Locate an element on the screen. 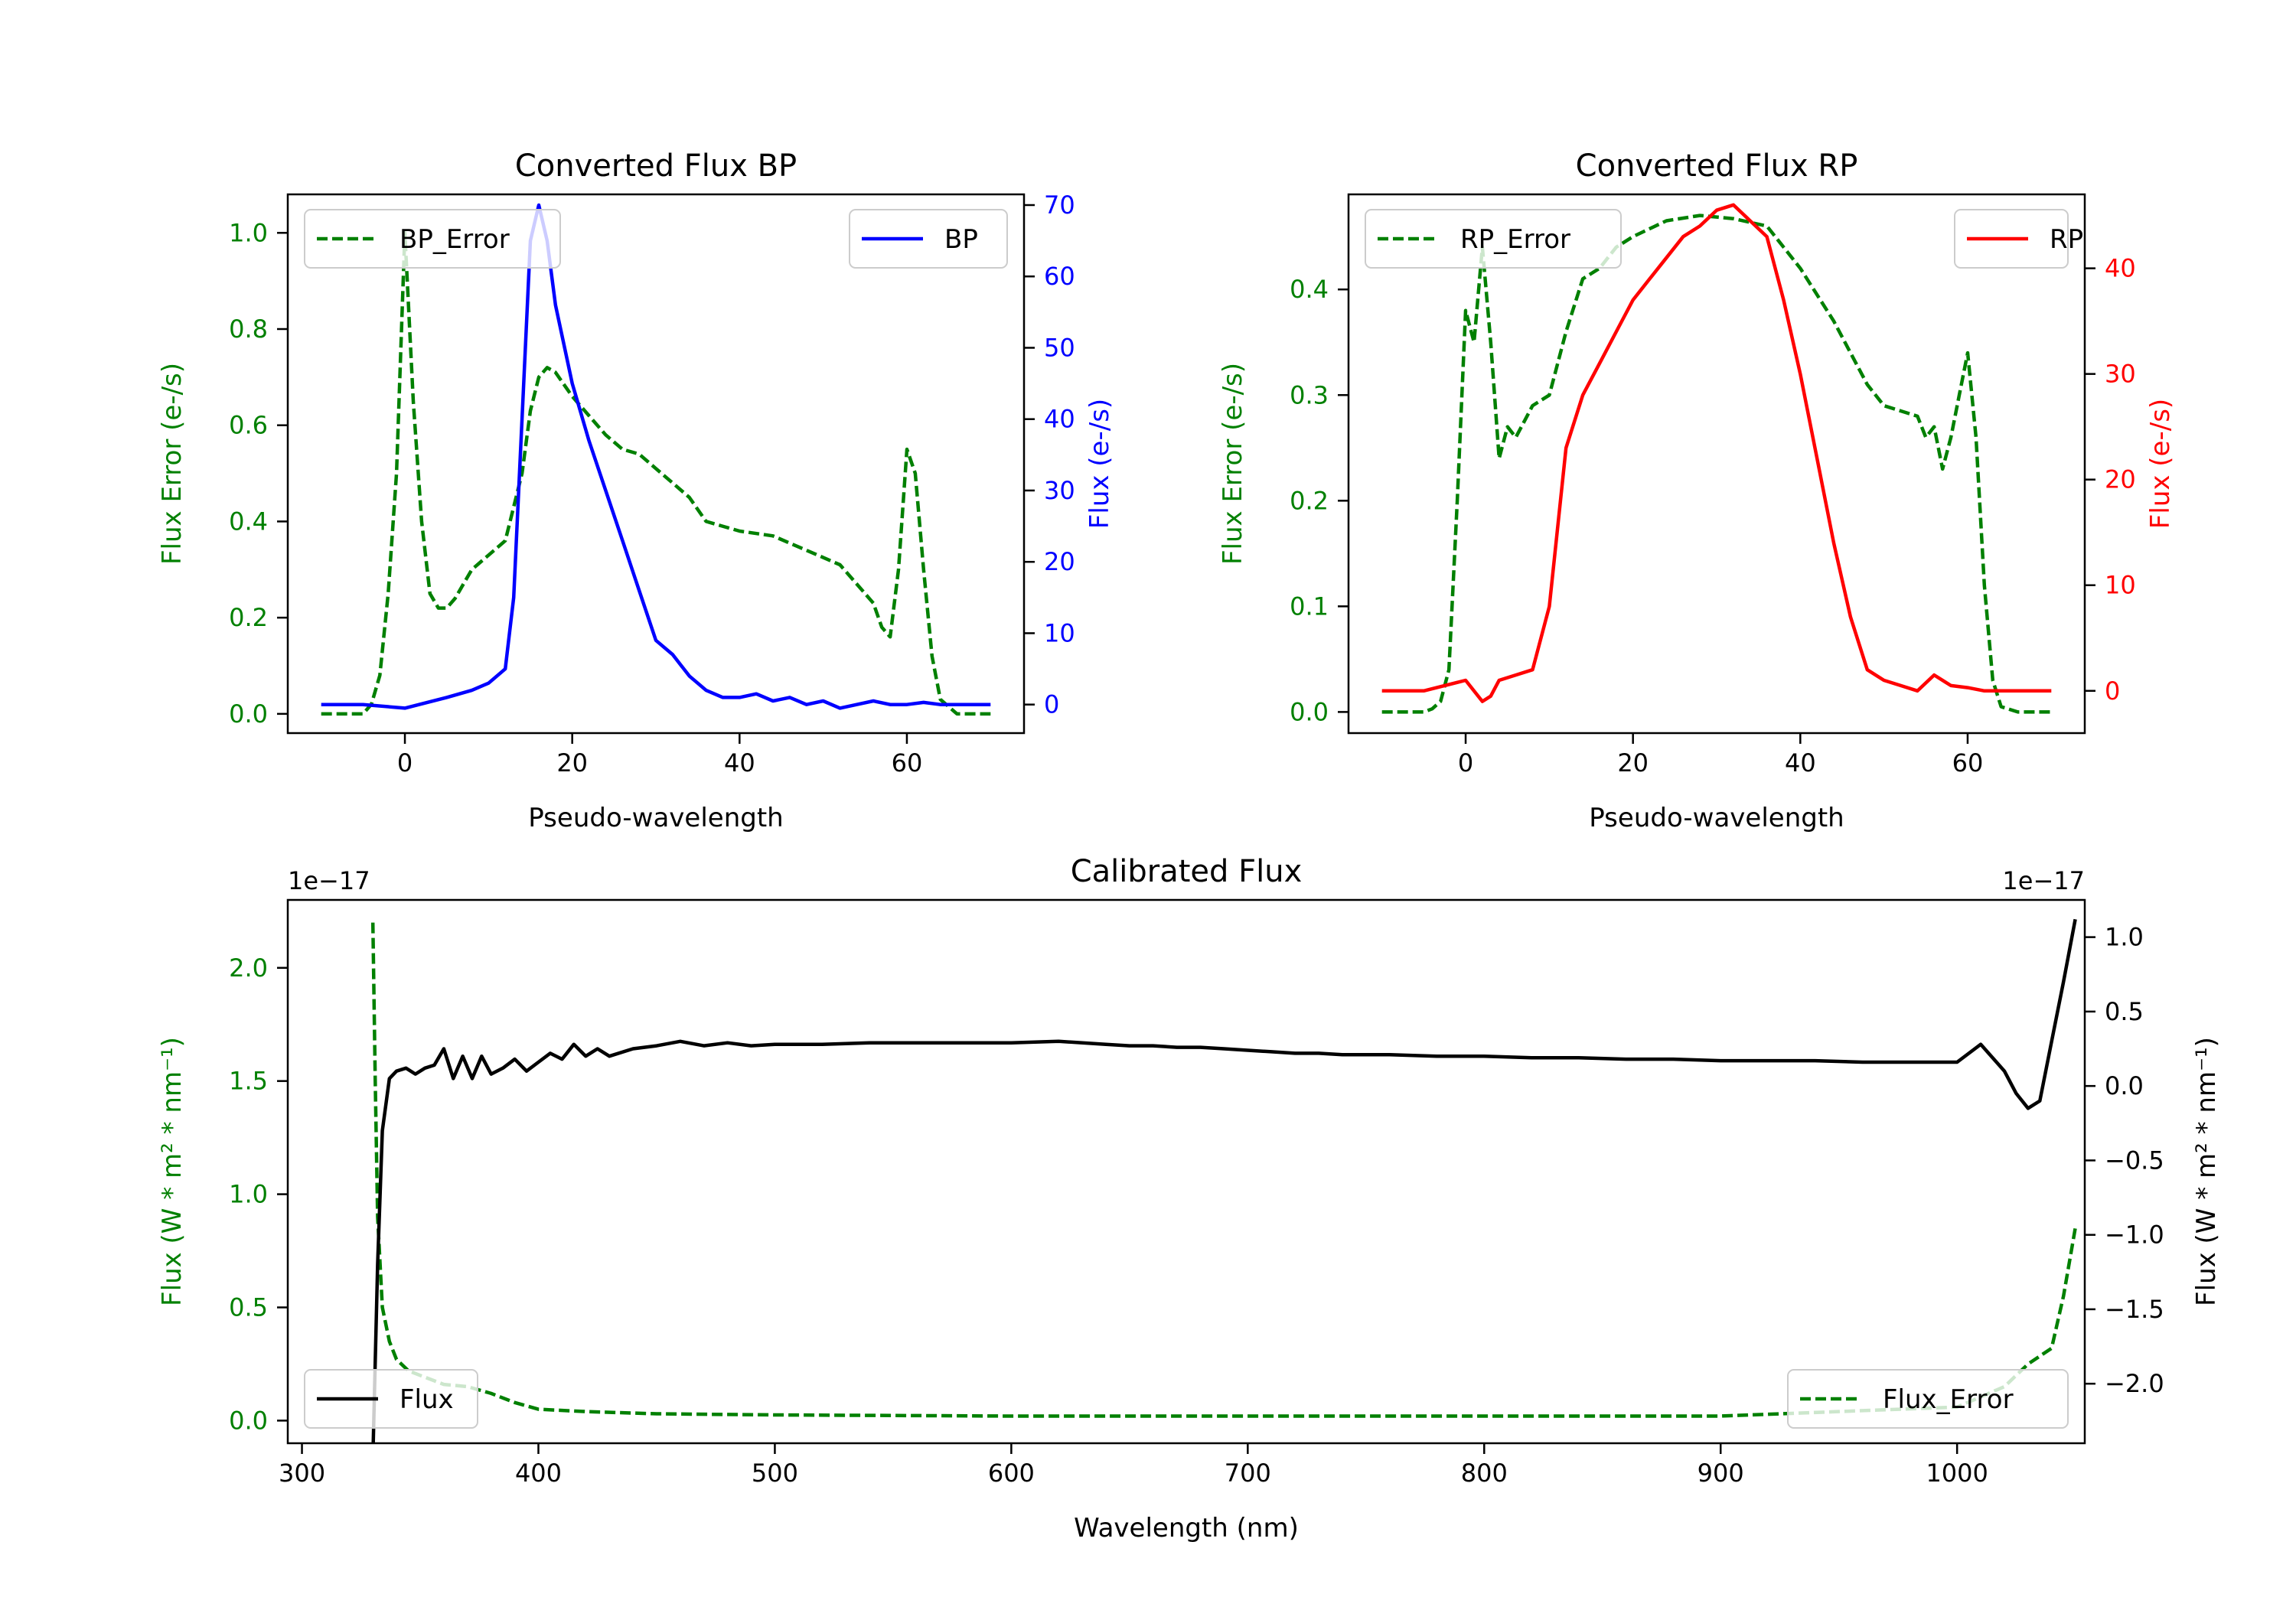  y-right-tick-label: 1.0 is located at coordinates (2124, 937).